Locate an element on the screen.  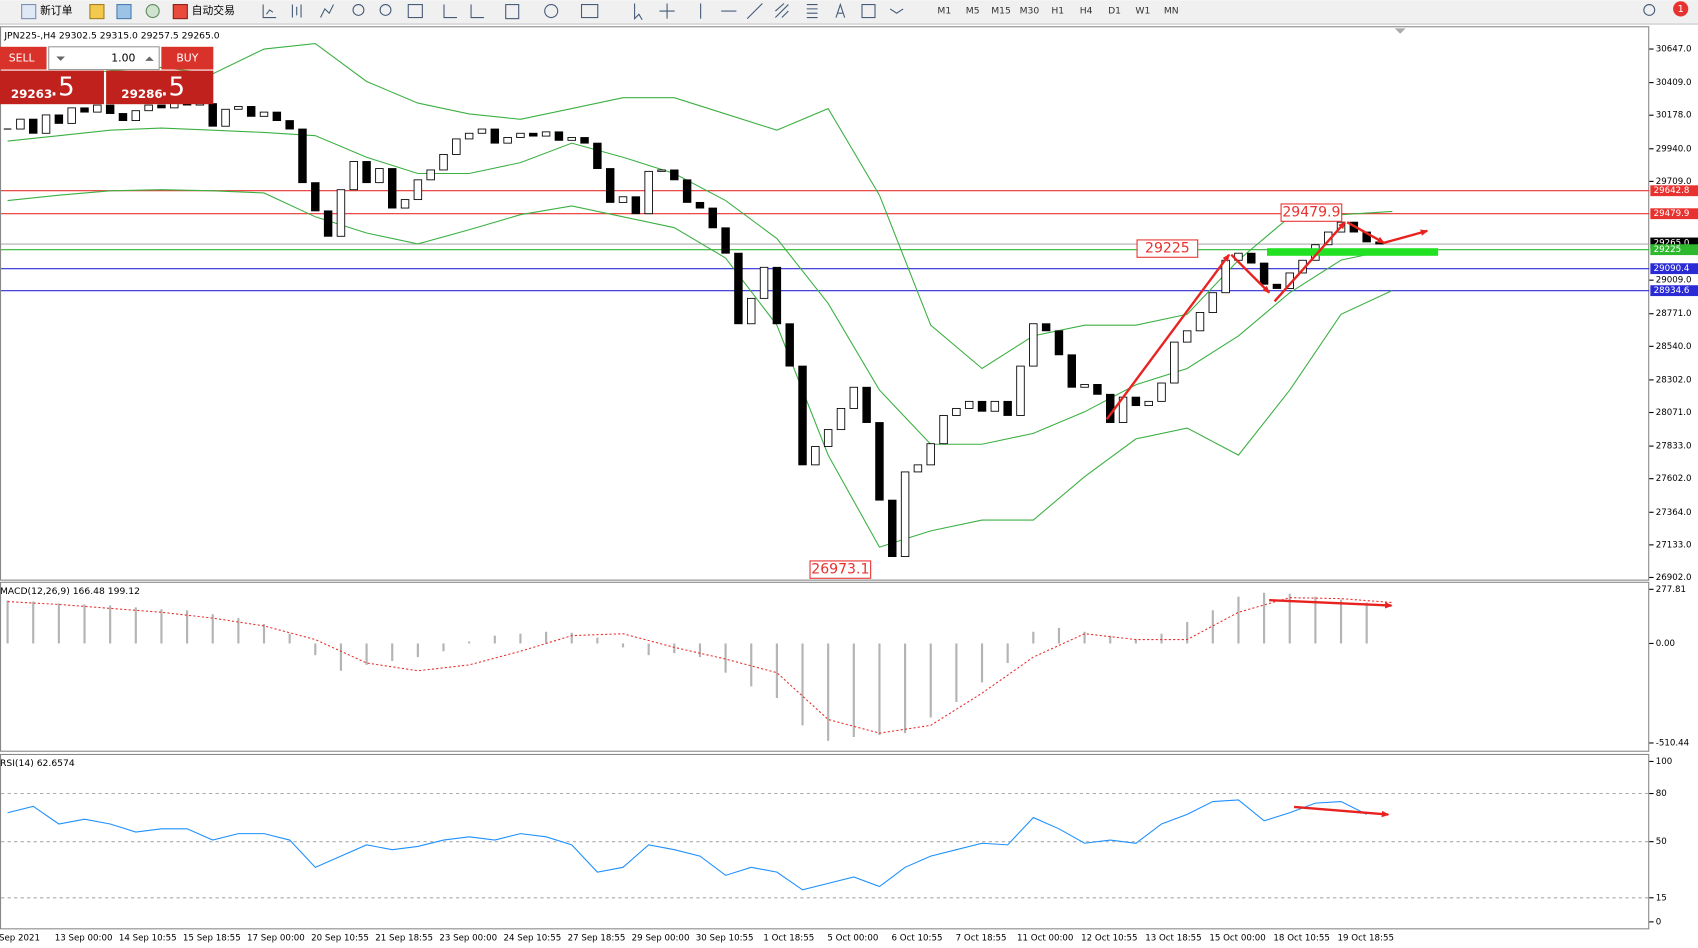
price-level-label: 28934.6 is located at coordinates (1672, 291).